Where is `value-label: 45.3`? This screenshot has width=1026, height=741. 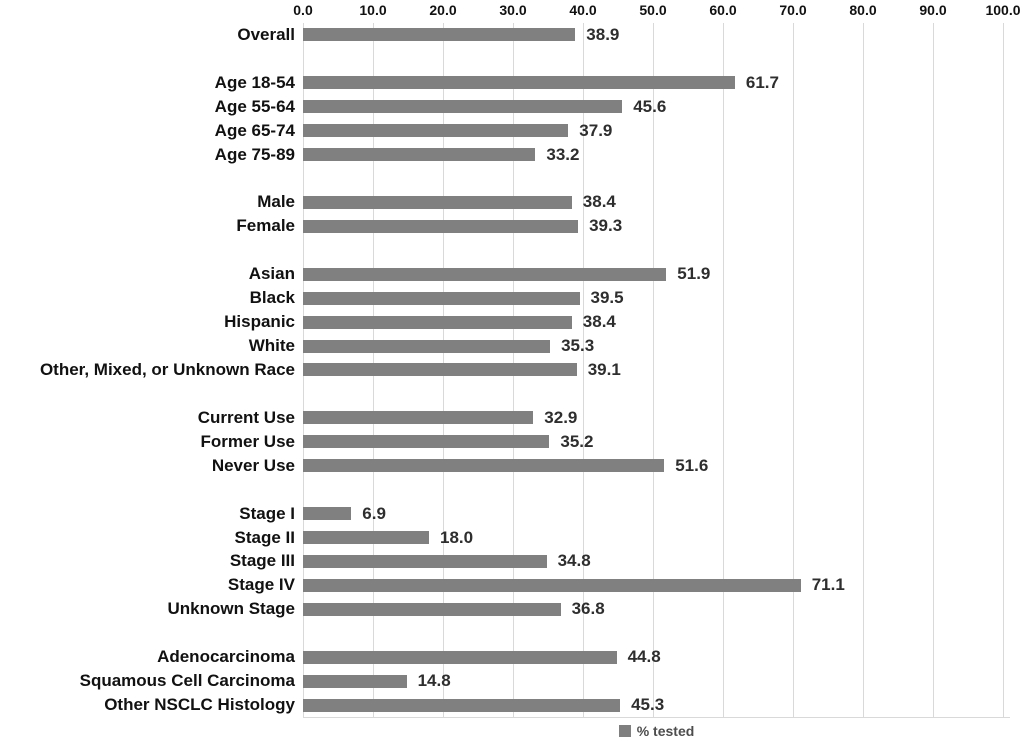
value-label: 45.3 is located at coordinates (648, 705).